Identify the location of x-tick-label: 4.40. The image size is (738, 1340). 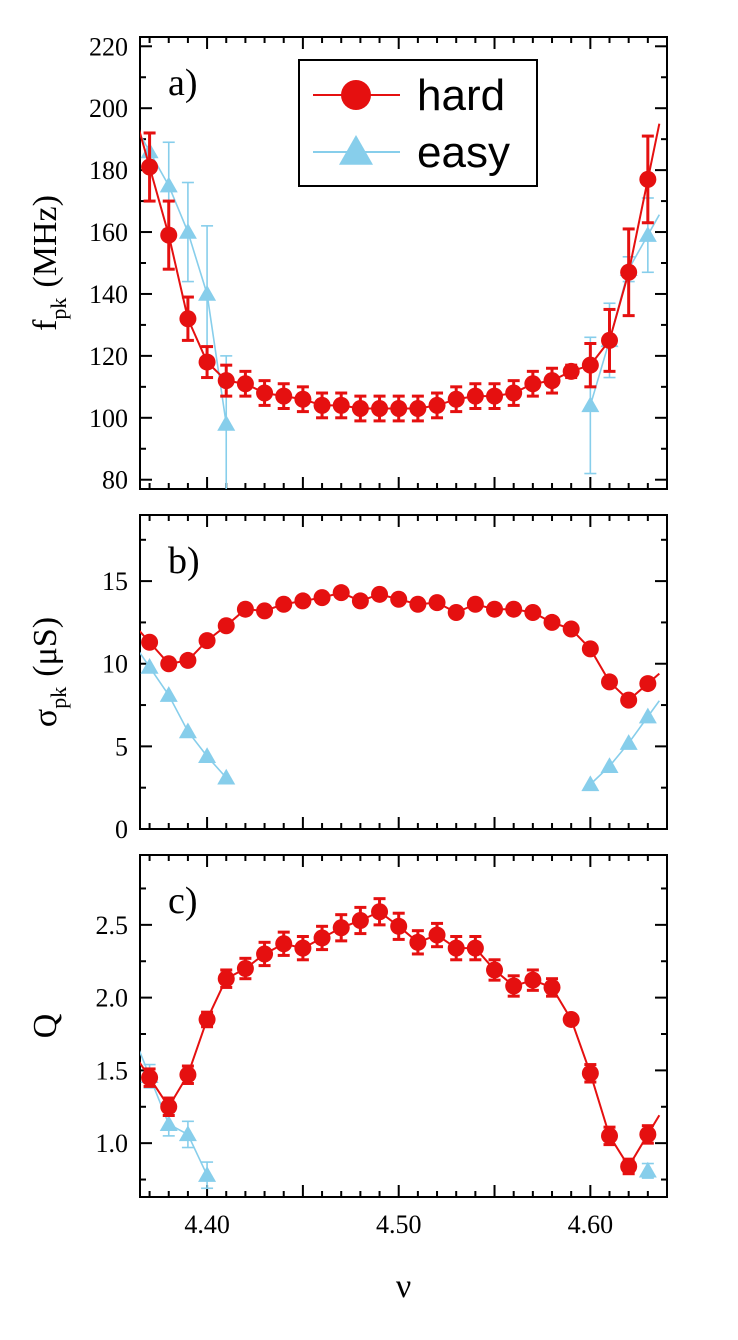
(207, 1224).